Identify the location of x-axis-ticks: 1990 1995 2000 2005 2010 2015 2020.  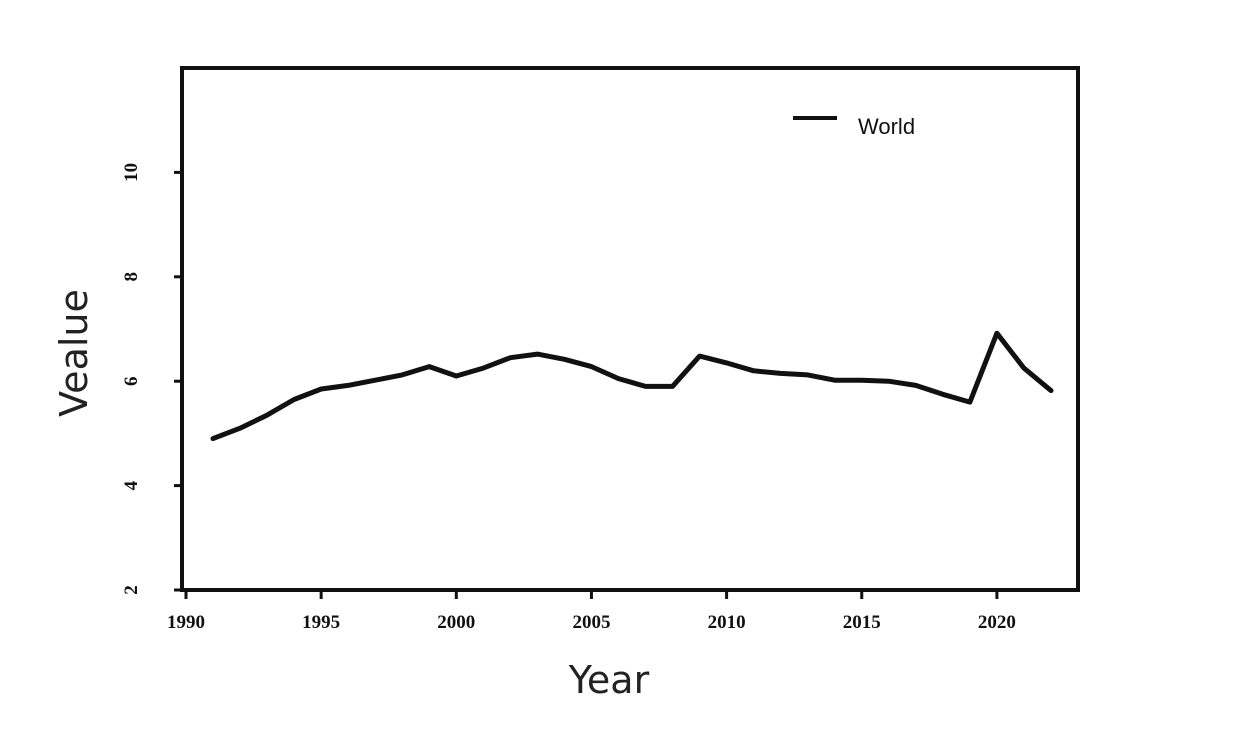
(591, 611).